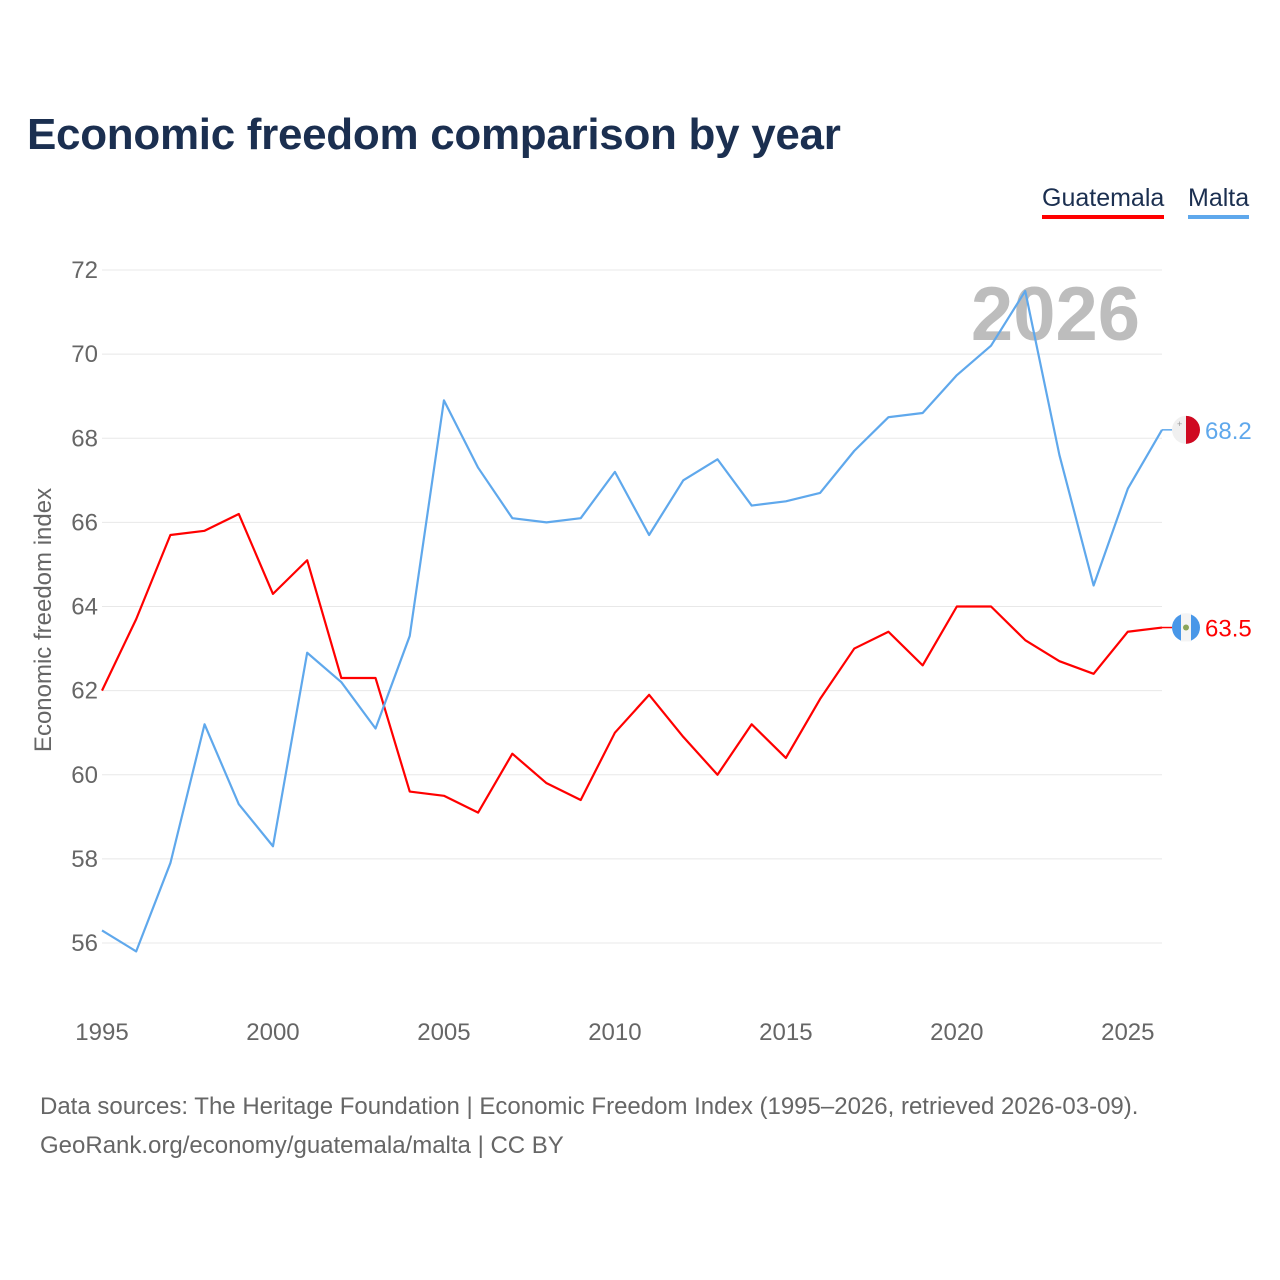 The image size is (1280, 1280). I want to click on x-tick-label: 2015, so click(785, 1032).